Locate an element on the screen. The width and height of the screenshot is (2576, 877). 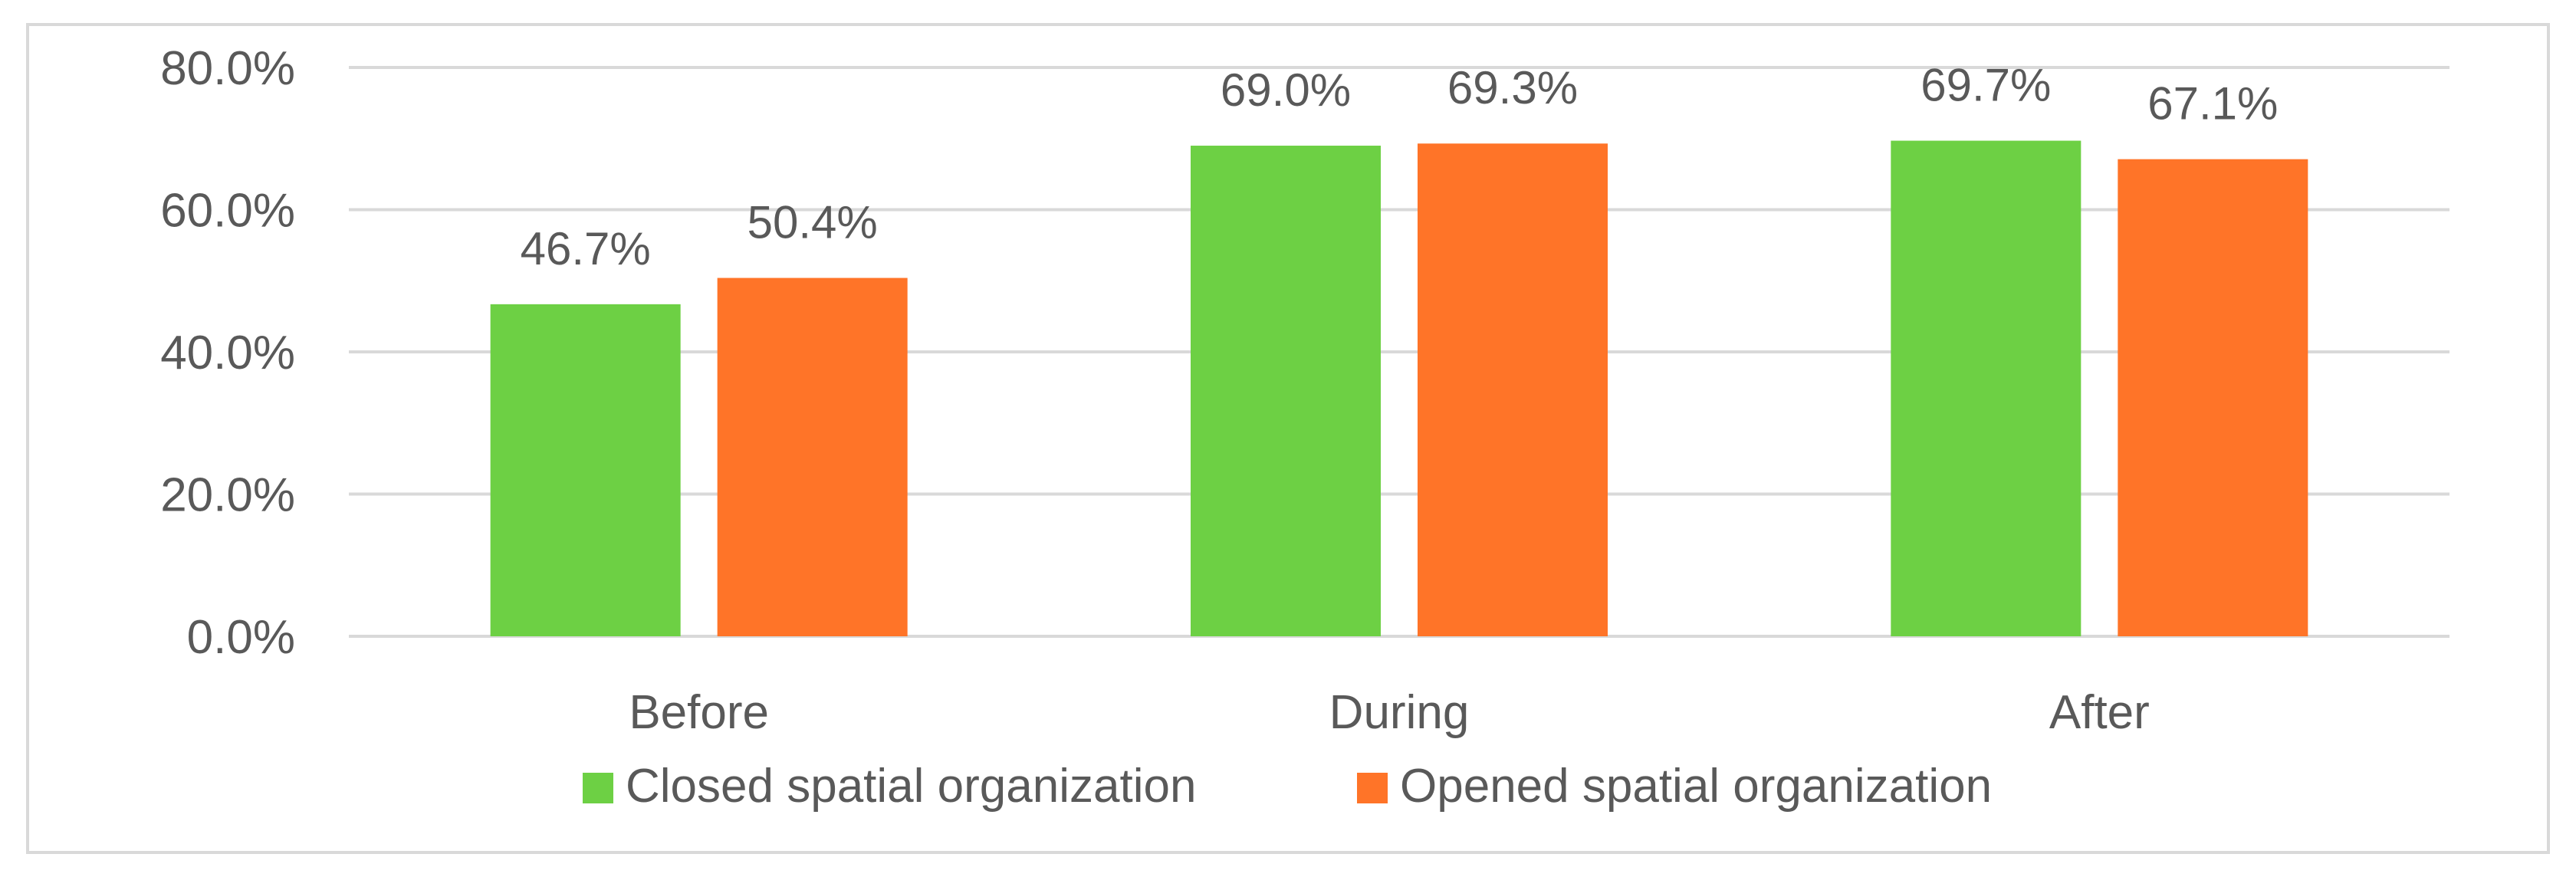
y-tick-label: 80.0% is located at coordinates (228, 68).